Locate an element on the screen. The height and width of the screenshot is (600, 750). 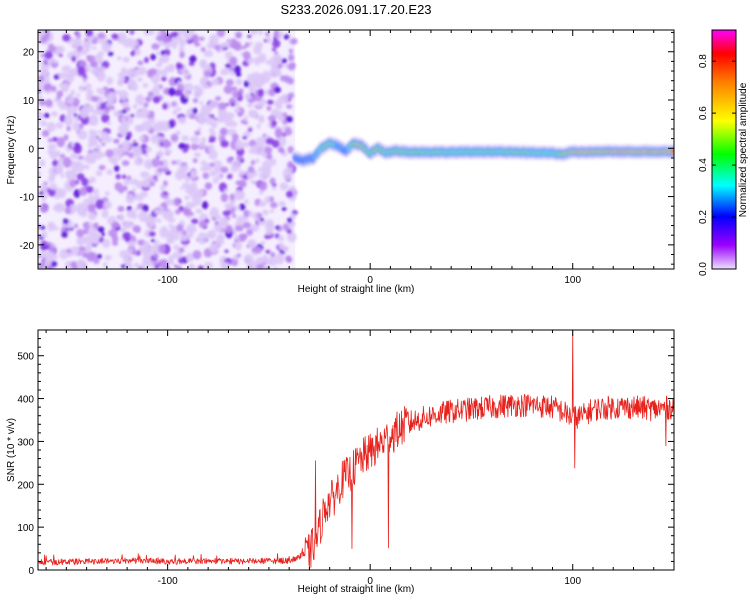
noise-region is located at coordinates (168, 149).